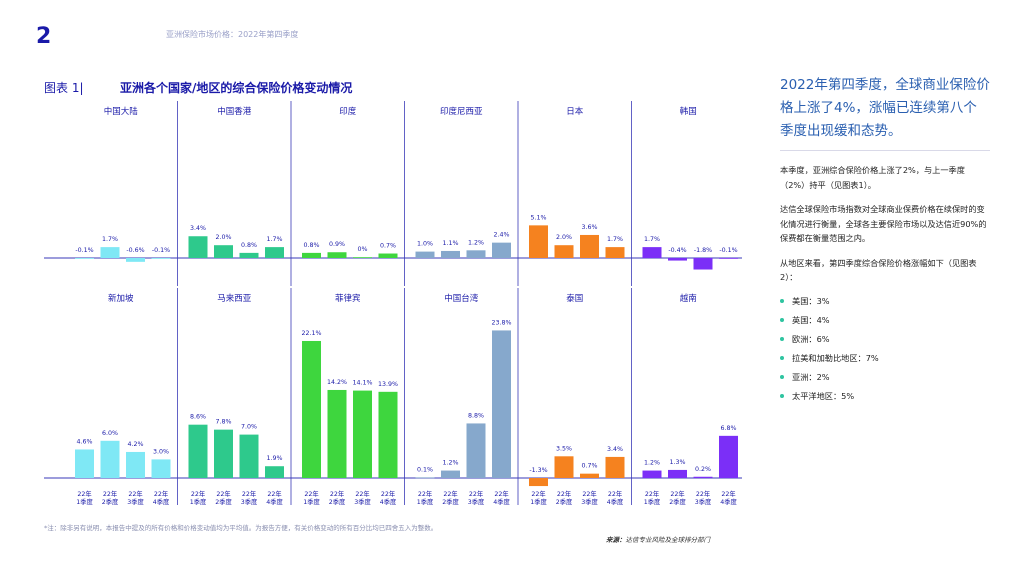 This screenshot has height=576, width=1024. I want to click on panel-title: 中国香港, so click(234, 111).